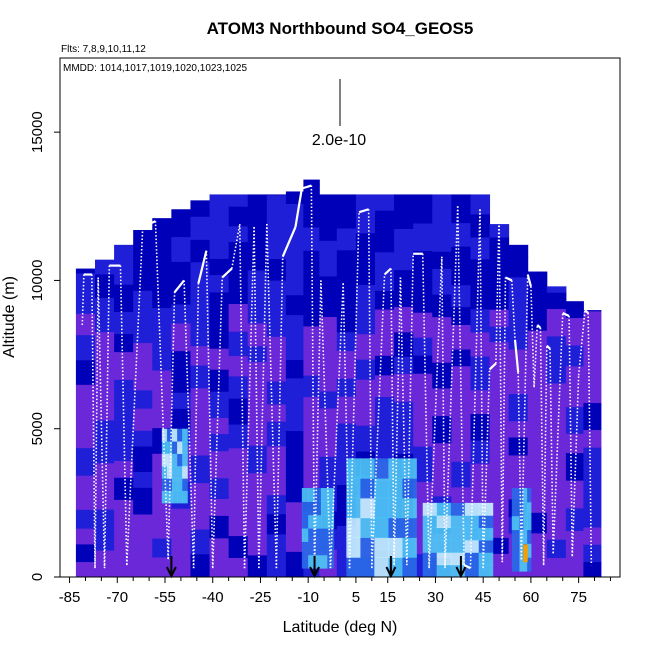 The image size is (650, 650). What do you see at coordinates (213, 597) in the screenshot?
I see `x-tick-label: -40` at bounding box center [213, 597].